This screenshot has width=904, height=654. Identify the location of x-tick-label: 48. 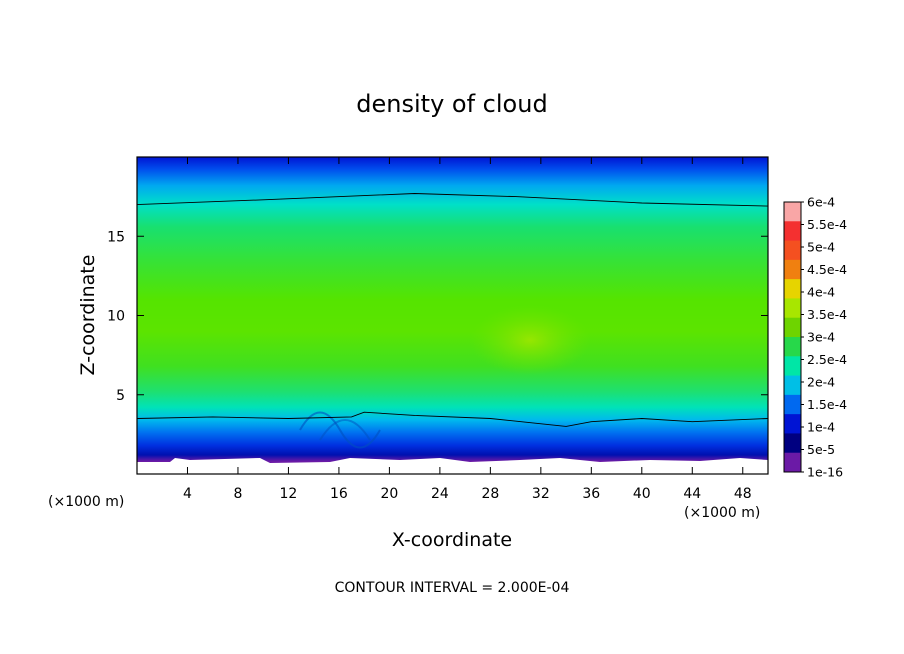
(743, 494).